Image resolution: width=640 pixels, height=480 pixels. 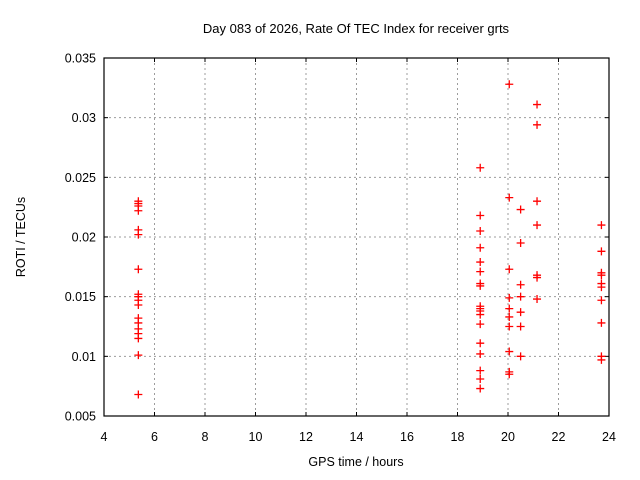 I want to click on y-tick-label: 0.025, so click(x=80, y=178).